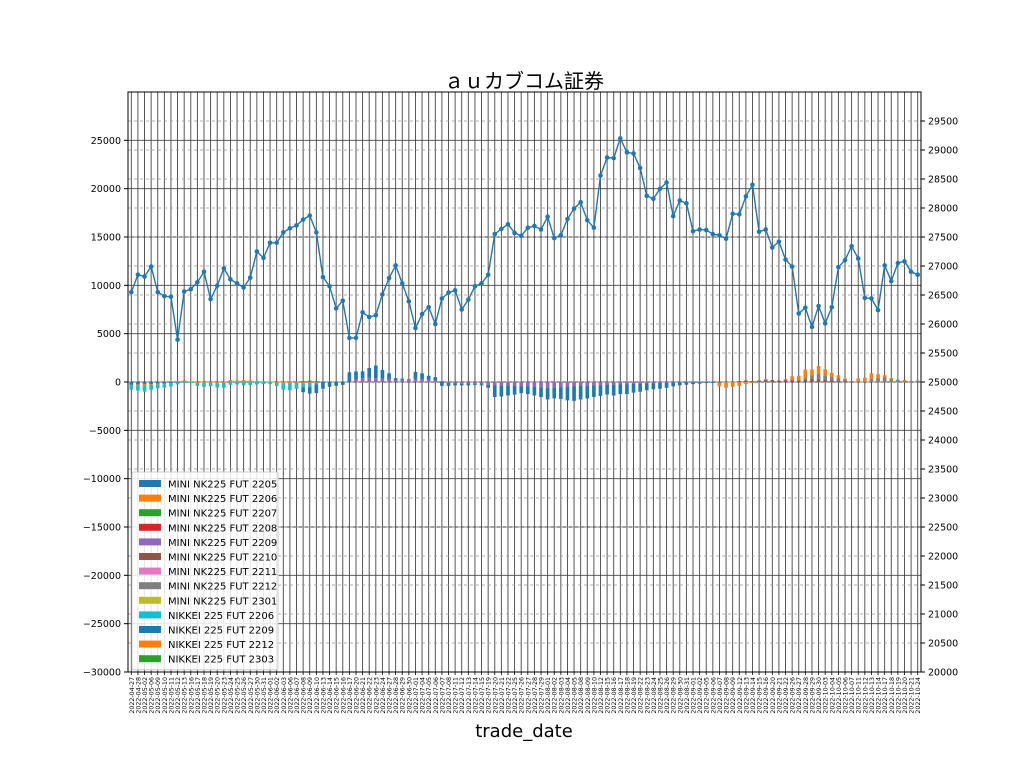 The width and height of the screenshot is (1024, 768). Describe the element at coordinates (222, 543) in the screenshot. I see `legend-label: MINI NK225 FUT 2209` at that location.